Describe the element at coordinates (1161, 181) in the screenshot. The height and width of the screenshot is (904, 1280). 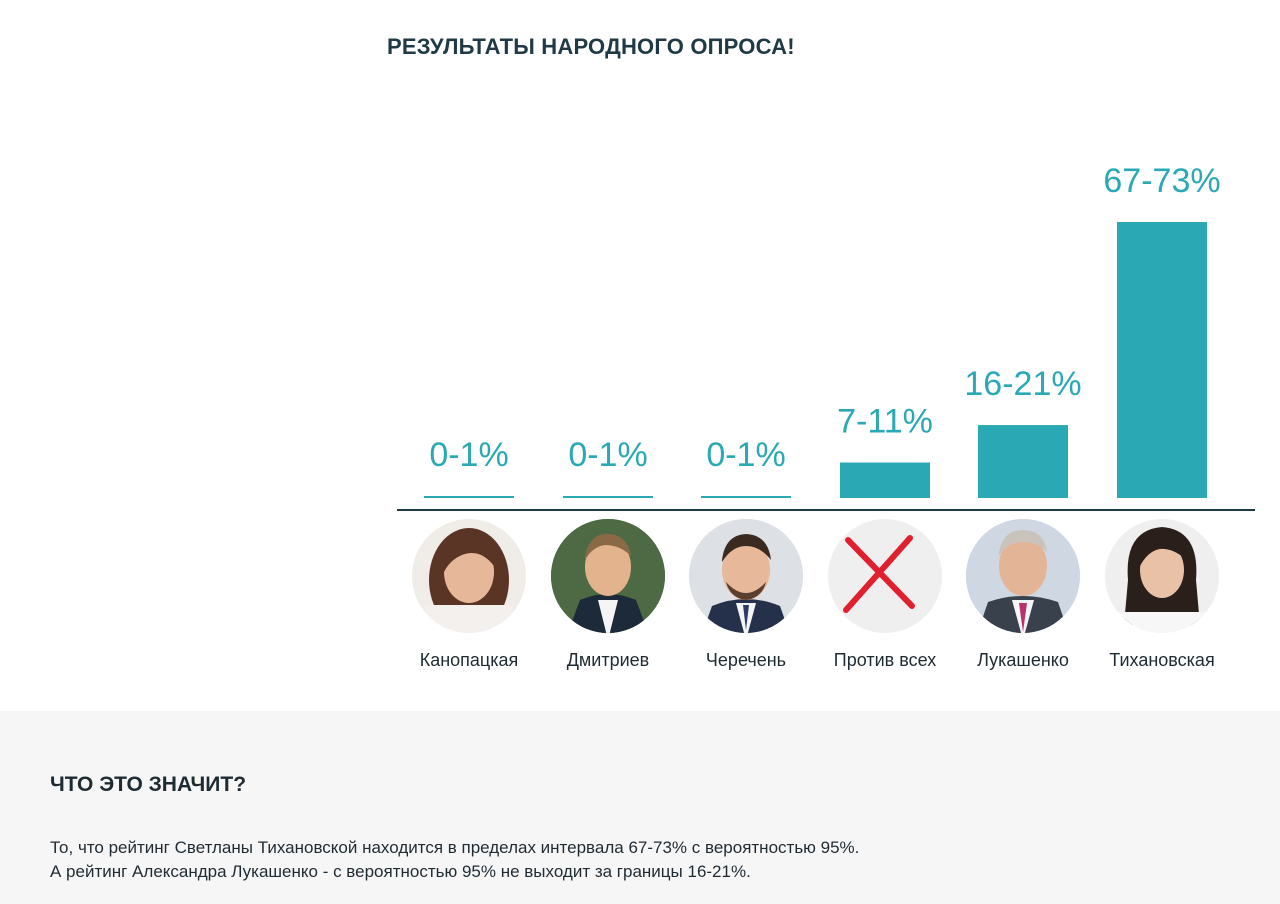
I see `data-label-5: 67-73%` at that location.